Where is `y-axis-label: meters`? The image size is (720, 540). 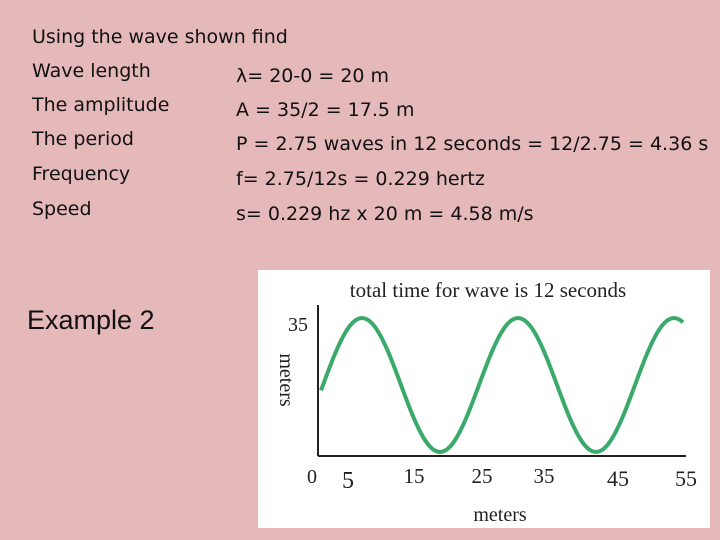 y-axis-label: meters is located at coordinates (286, 380).